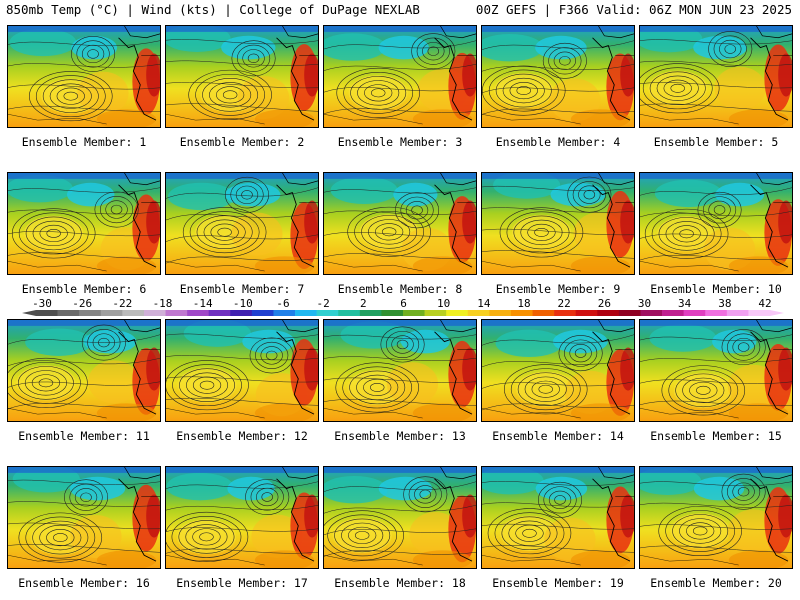 The height and width of the screenshot is (600, 800). What do you see at coordinates (564, 303) in the screenshot?
I see `colorbar-tick-label: 22` at bounding box center [564, 303].